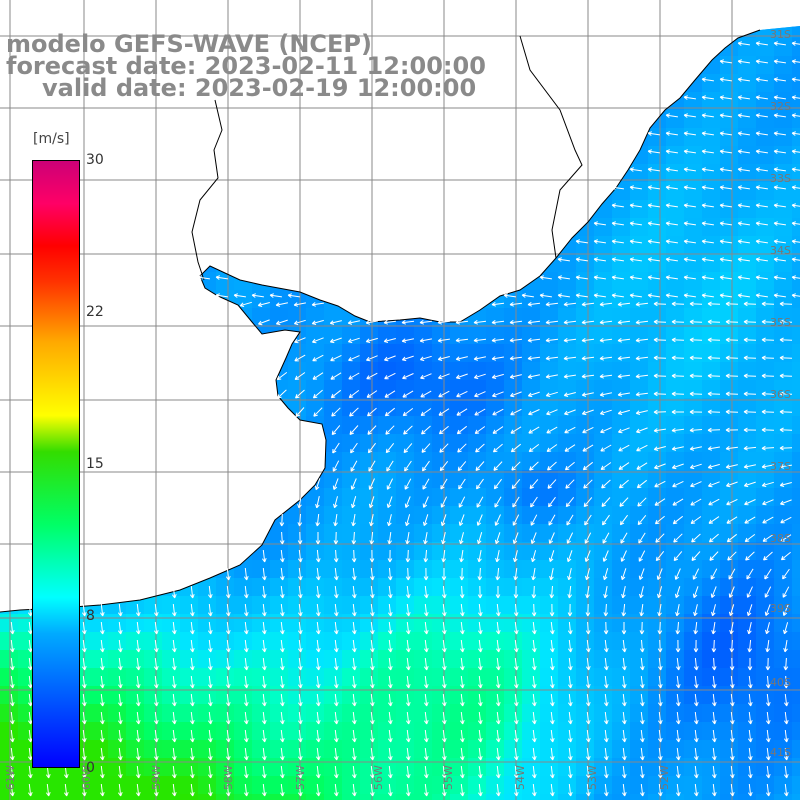 Image resolution: width=800 pixels, height=804 pixels. I want to click on lon-label: 57W, so click(300, 777).